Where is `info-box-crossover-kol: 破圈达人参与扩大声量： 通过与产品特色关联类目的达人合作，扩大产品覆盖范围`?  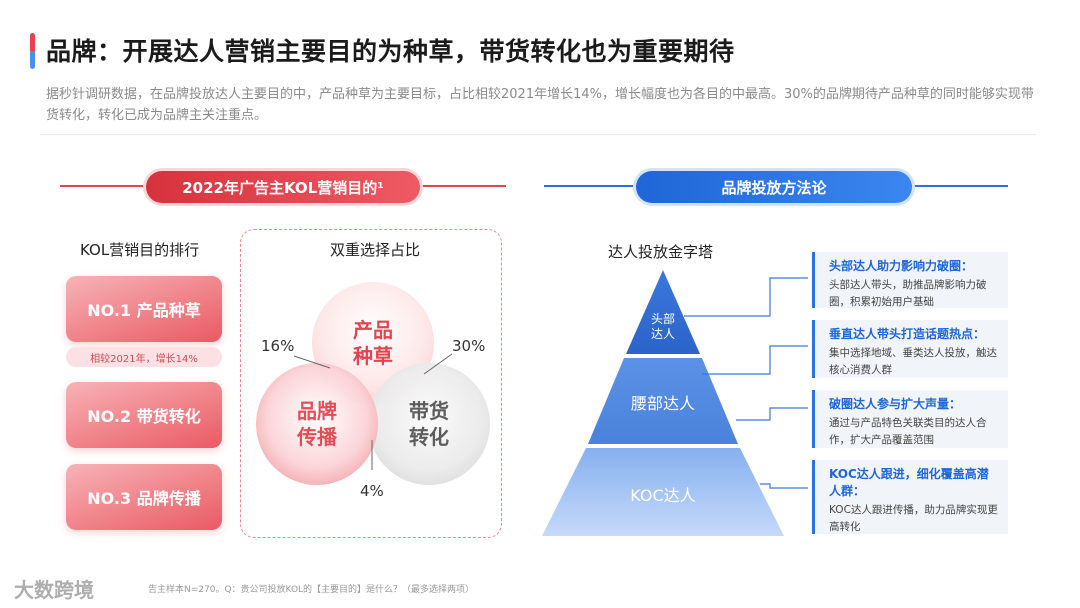
info-box-crossover-kol: 破圈达人参与扩大声量： 通过与产品特色关联类目的达人合作，扩大产品覆盖范围 is located at coordinates (910, 419).